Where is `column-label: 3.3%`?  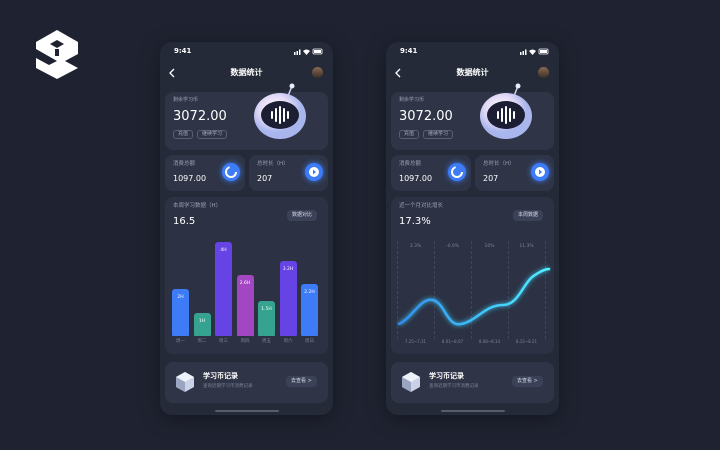
column-label: 3.3% is located at coordinates (415, 246).